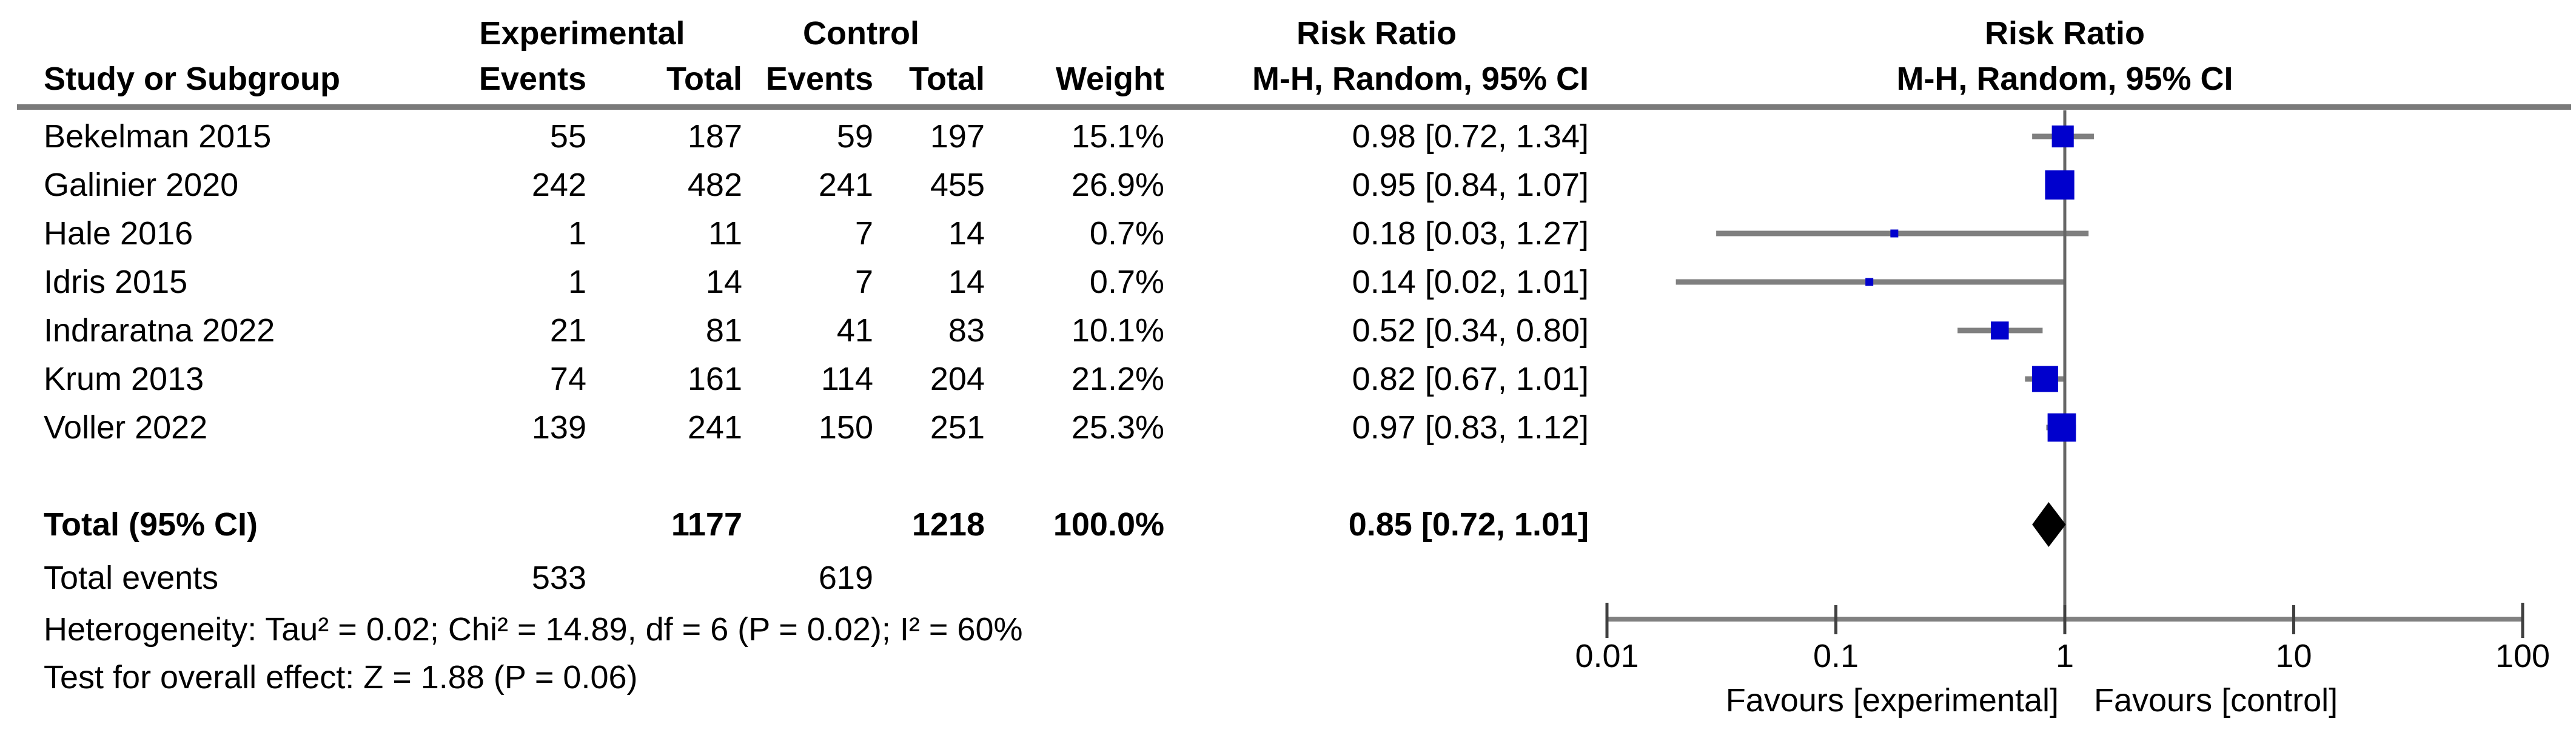  What do you see at coordinates (141, 185) in the screenshot?
I see `study-name: Galinier 2020` at bounding box center [141, 185].